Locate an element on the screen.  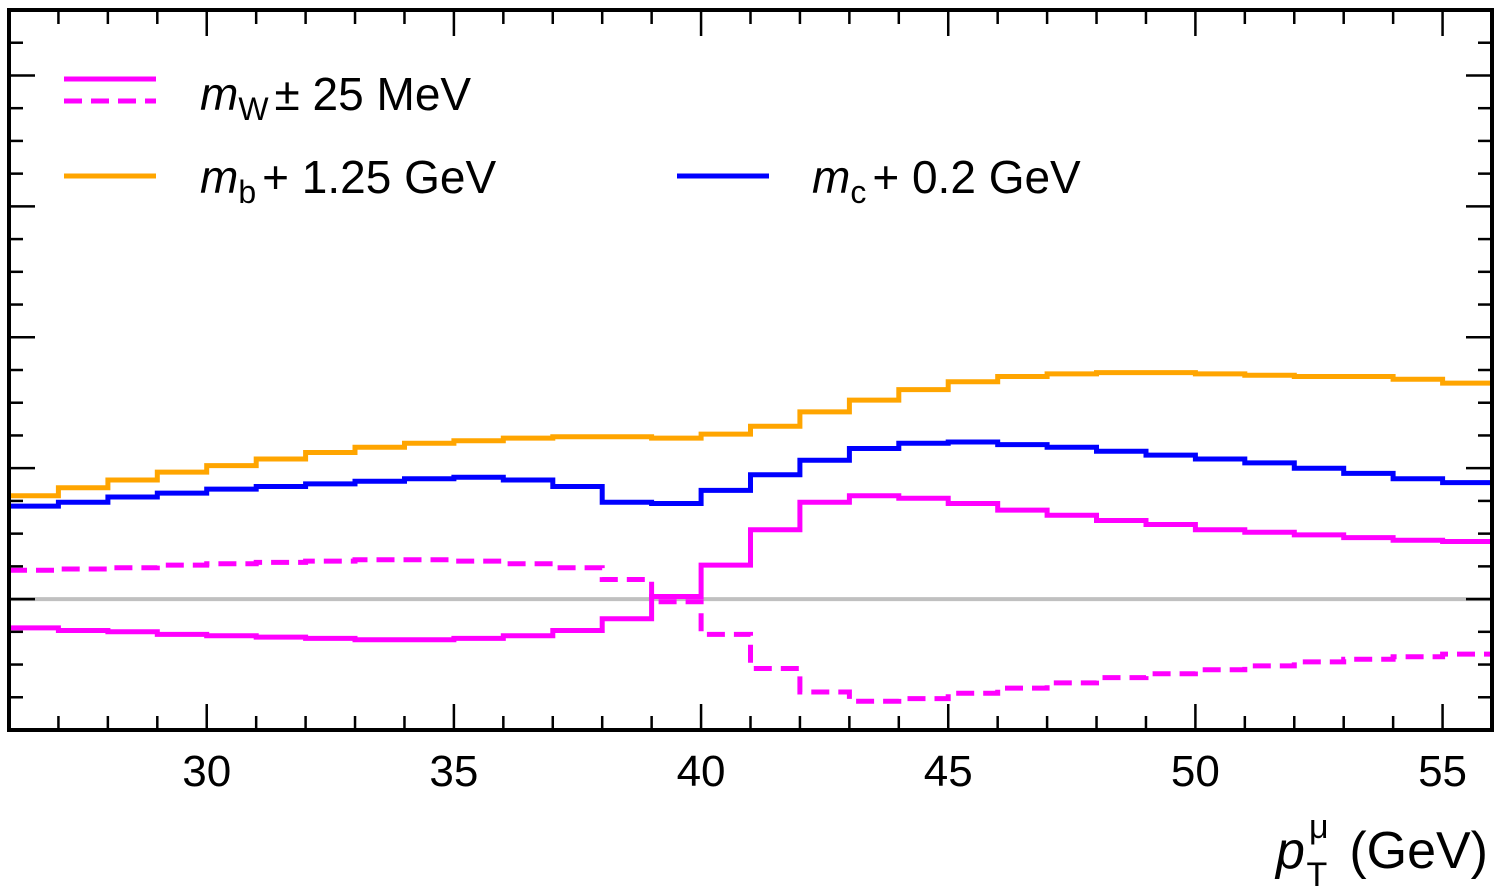
legend-label-mb: mb + 1.25 GeV is located at coordinates (348, 180).